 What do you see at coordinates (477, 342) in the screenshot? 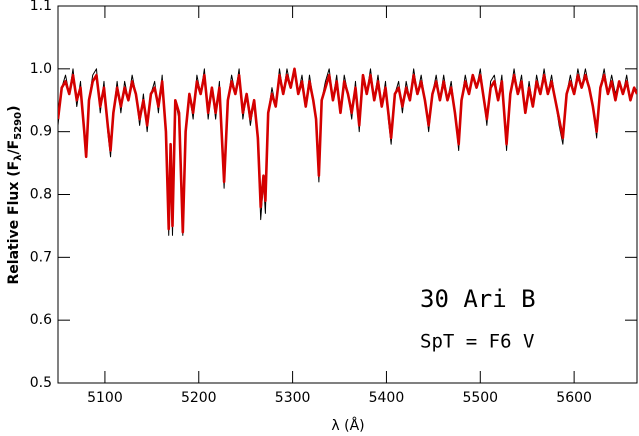
I see `annotation: SpT = F6 V` at bounding box center [477, 342].